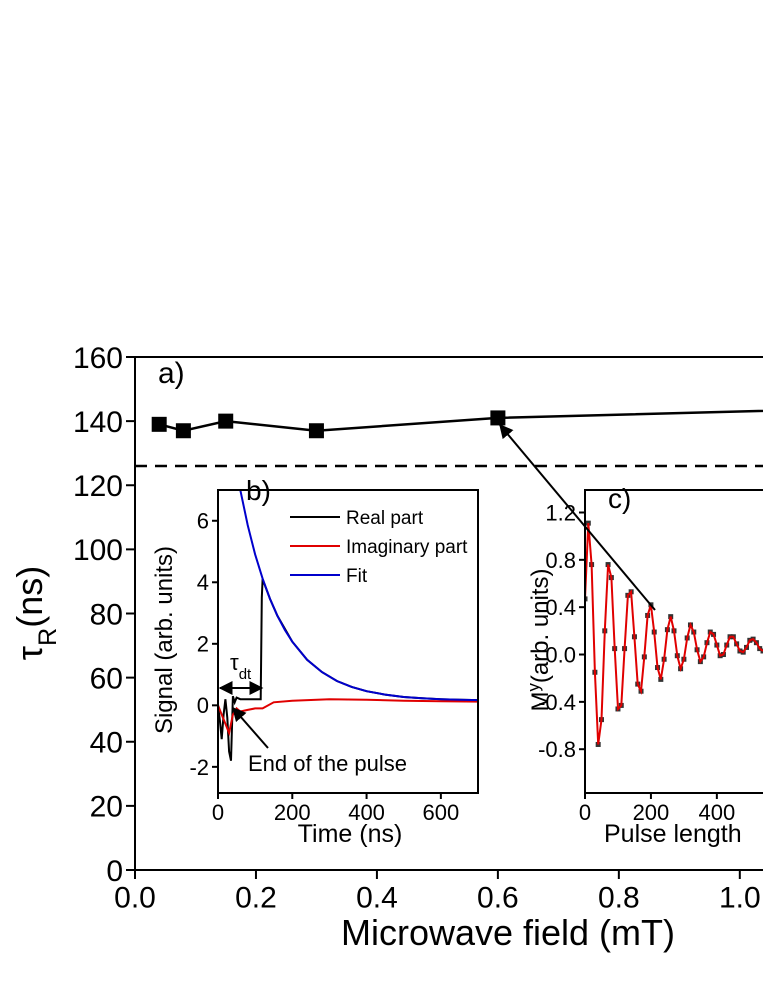 The width and height of the screenshot is (763, 987). I want to click on x-tick-label: 600, so click(440, 812).